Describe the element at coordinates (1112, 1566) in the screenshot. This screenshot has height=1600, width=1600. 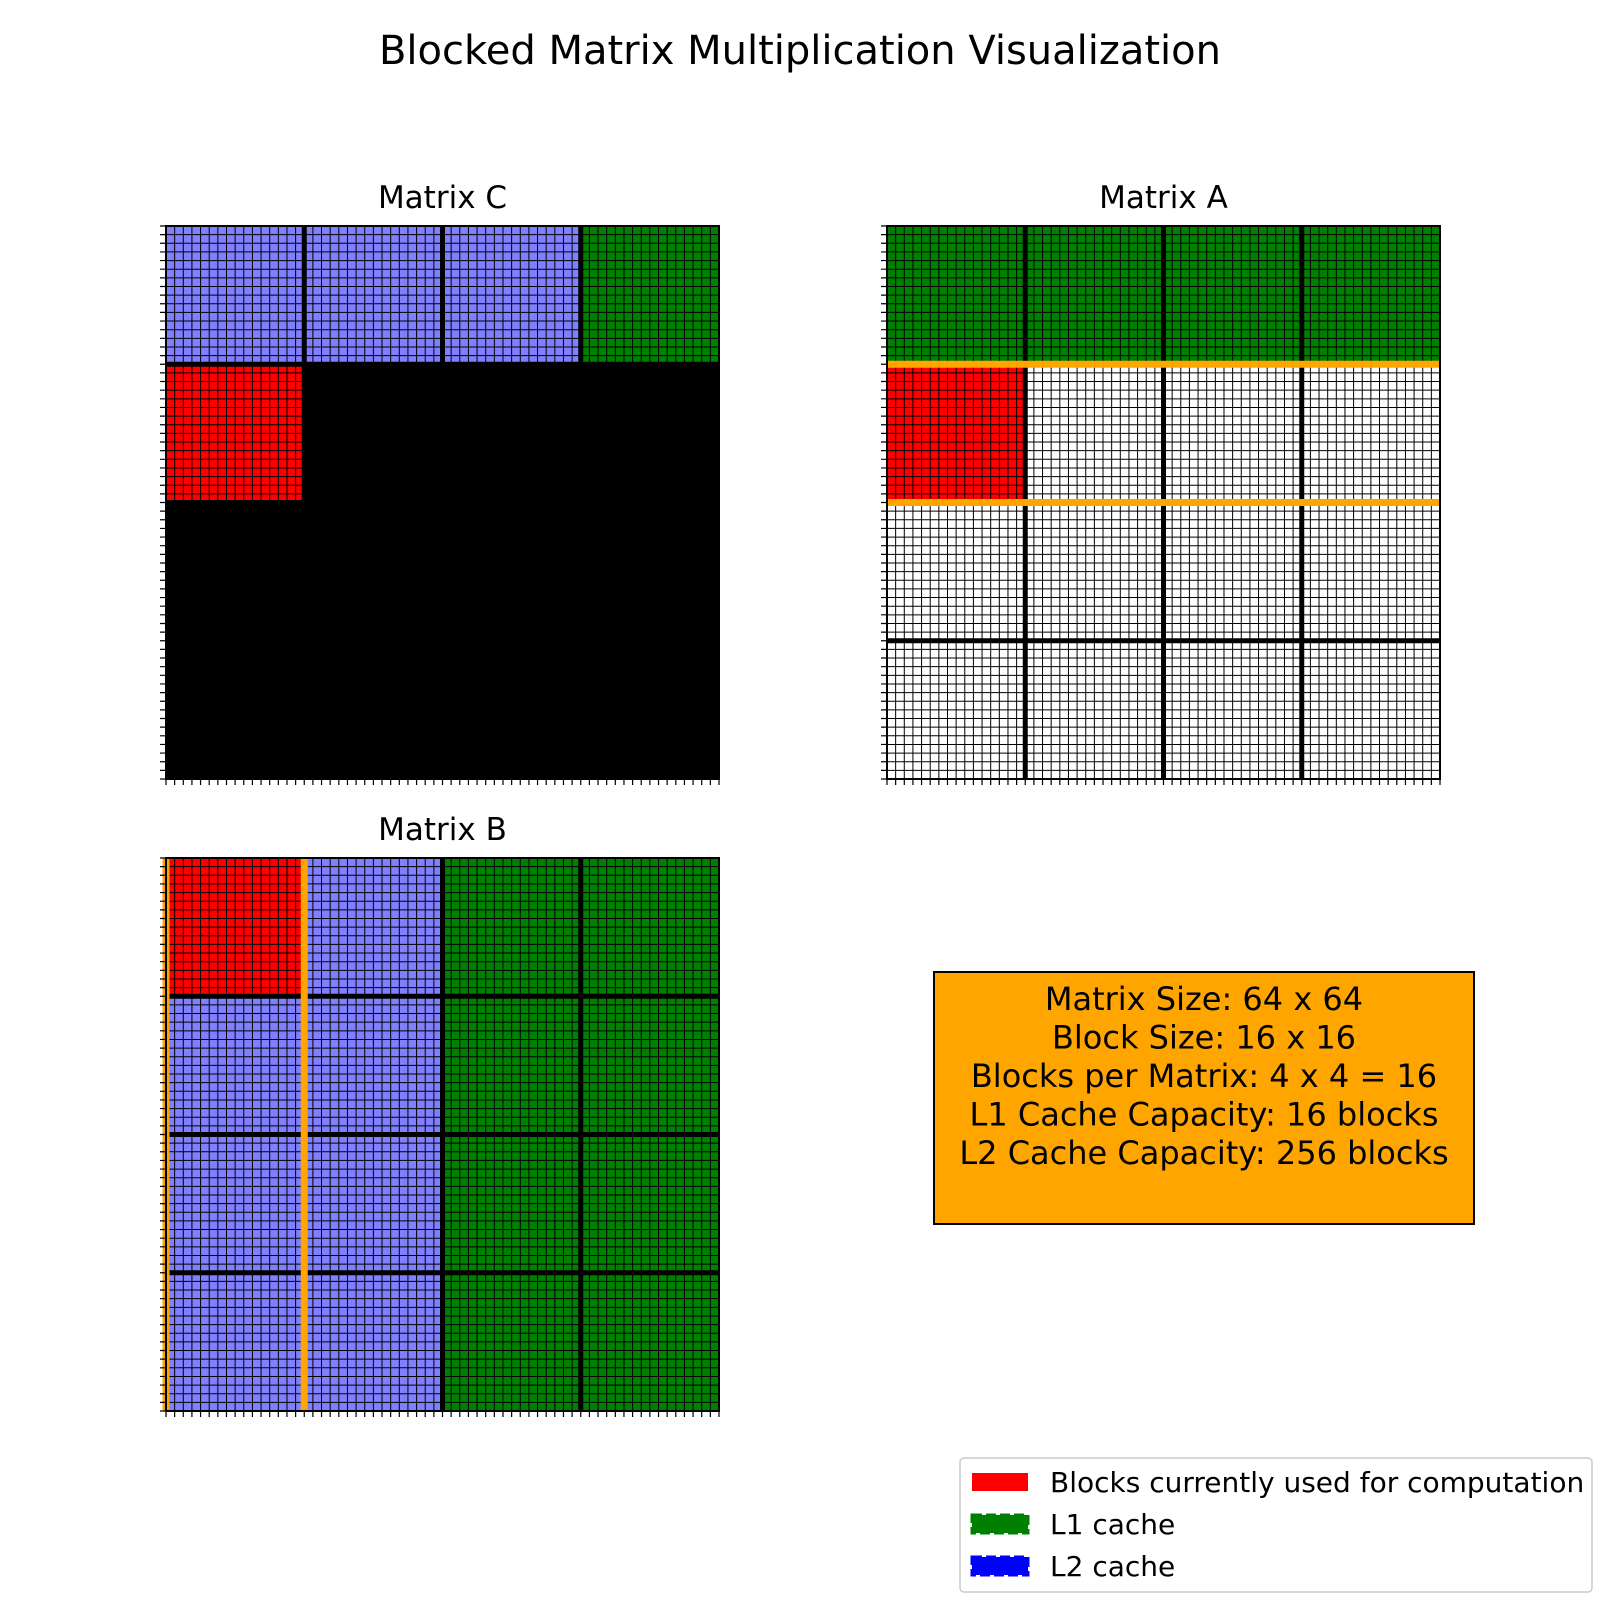
I see `legend-label: L2 cache` at that location.